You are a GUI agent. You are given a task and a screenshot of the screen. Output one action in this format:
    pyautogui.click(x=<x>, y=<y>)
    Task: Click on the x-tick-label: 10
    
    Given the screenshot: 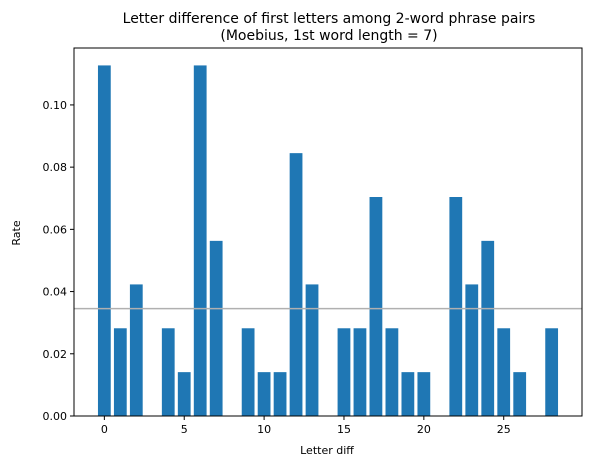 What is the action you would take?
    pyautogui.click(x=264, y=429)
    